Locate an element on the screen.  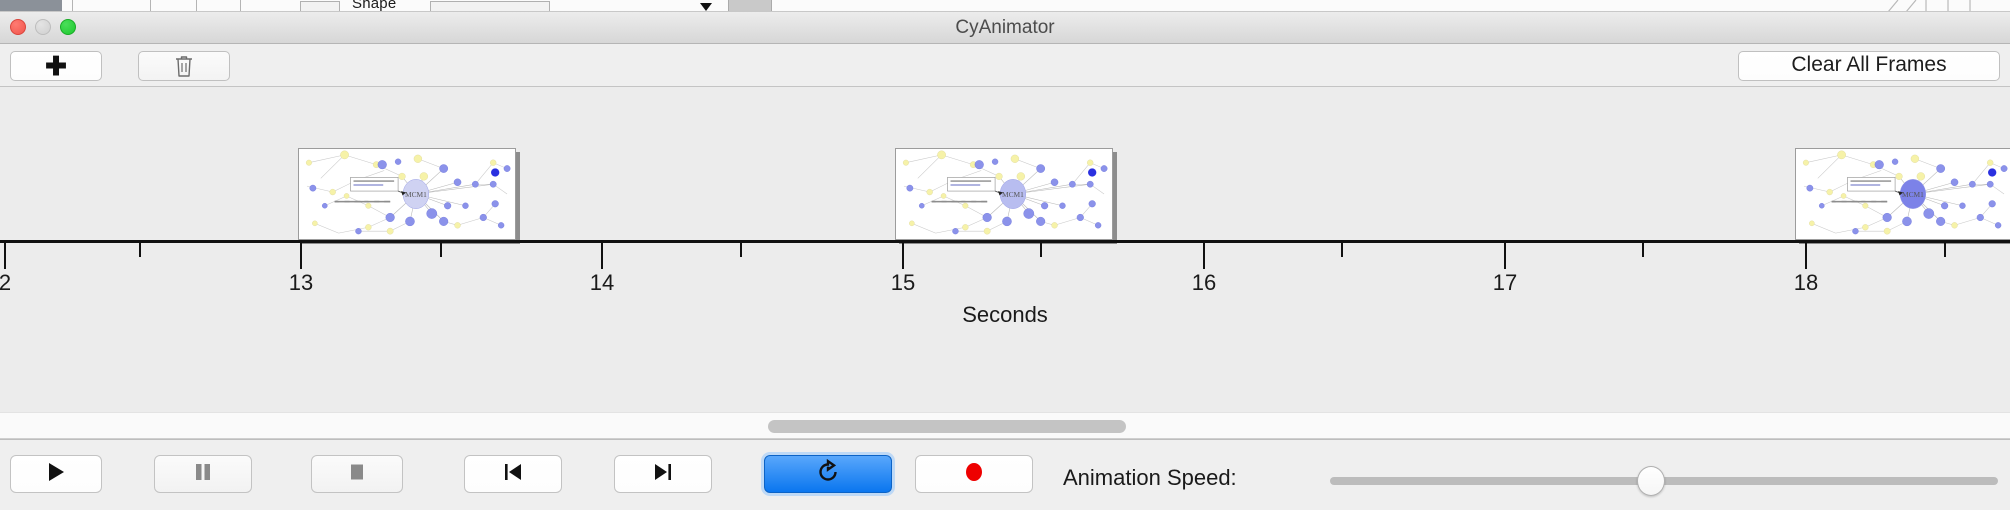
record-icon is located at coordinates (974, 474).